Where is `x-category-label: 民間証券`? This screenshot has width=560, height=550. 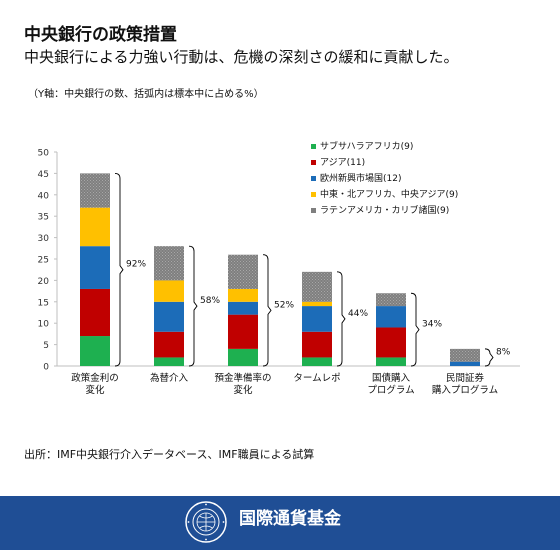
x-category-label: 民間証券 is located at coordinates (465, 378).